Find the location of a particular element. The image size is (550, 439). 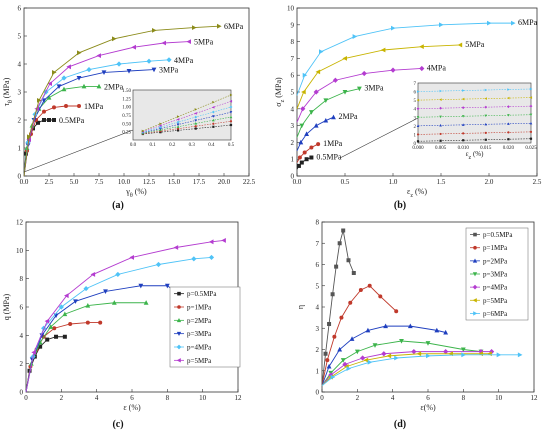

inset-y-tick-a: 1.25 is located at coordinates (126, 99).